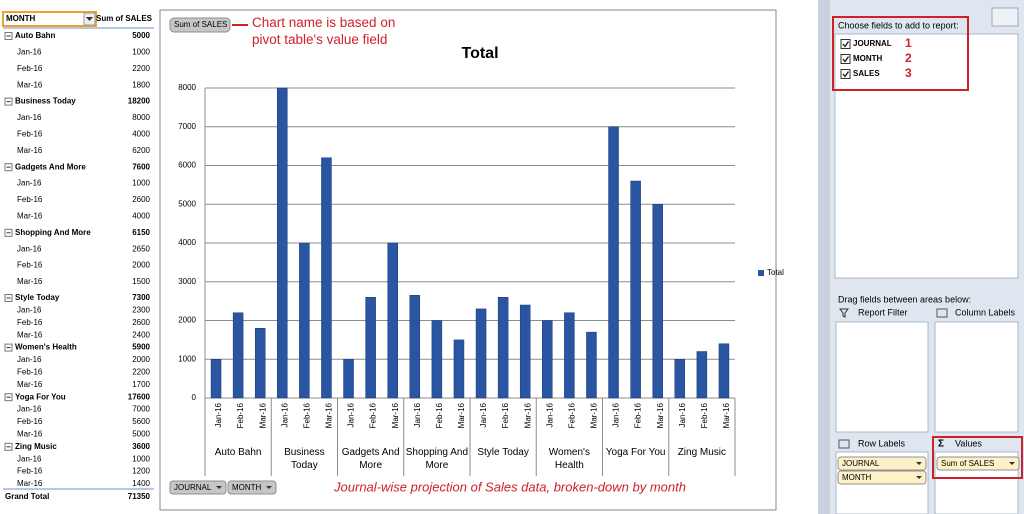 The image size is (1024, 514). I want to click on group-total: 3600, so click(141, 446).